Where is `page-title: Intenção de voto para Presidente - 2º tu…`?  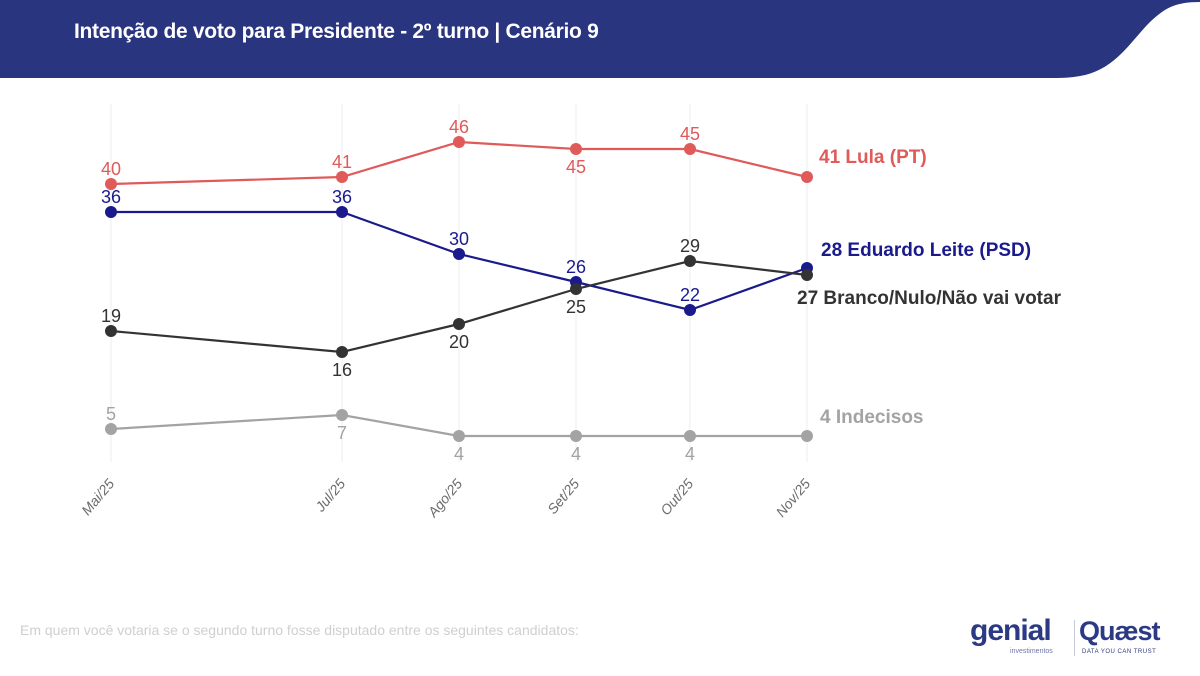
page-title: Intenção de voto para Presidente - 2º tu… is located at coordinates (336, 31).